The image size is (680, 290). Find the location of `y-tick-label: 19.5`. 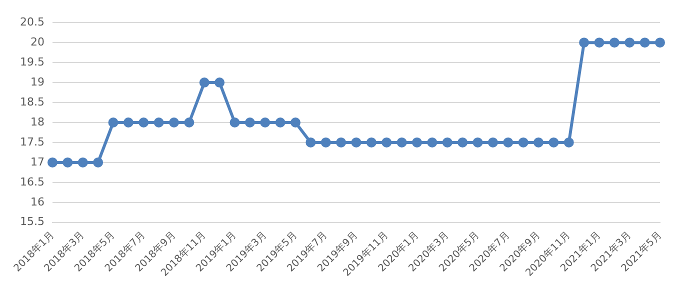

y-tick-label: 19.5 is located at coordinates (32, 61).